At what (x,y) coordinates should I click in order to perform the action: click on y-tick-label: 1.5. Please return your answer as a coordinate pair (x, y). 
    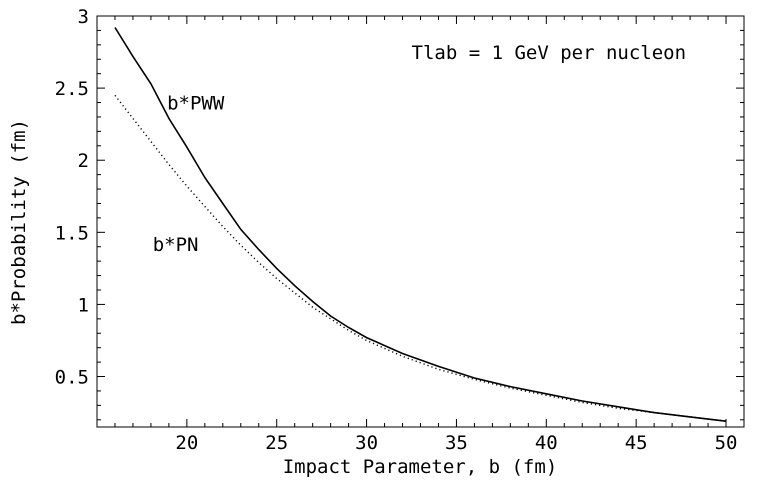
    Looking at the image, I should click on (72, 233).